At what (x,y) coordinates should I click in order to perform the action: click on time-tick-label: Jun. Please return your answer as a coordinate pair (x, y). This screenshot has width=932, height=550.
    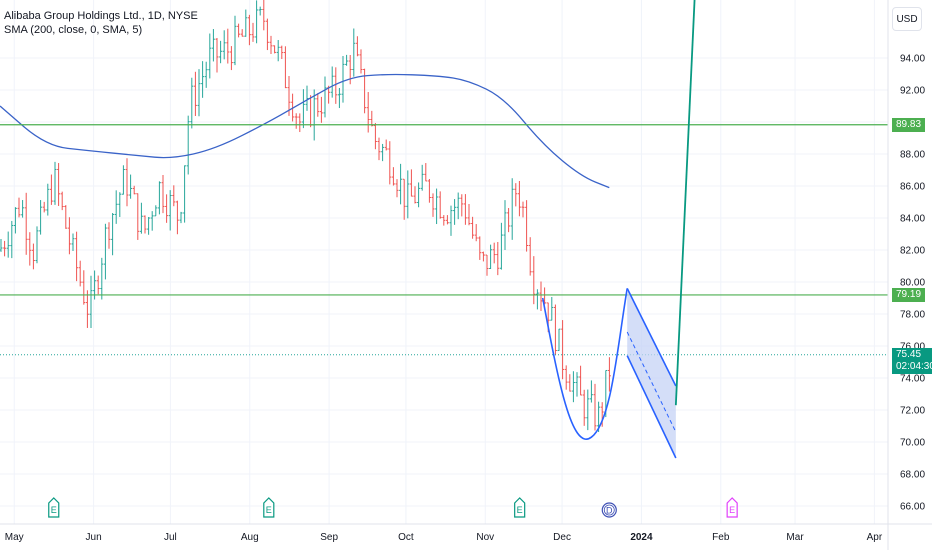
    Looking at the image, I should click on (94, 537).